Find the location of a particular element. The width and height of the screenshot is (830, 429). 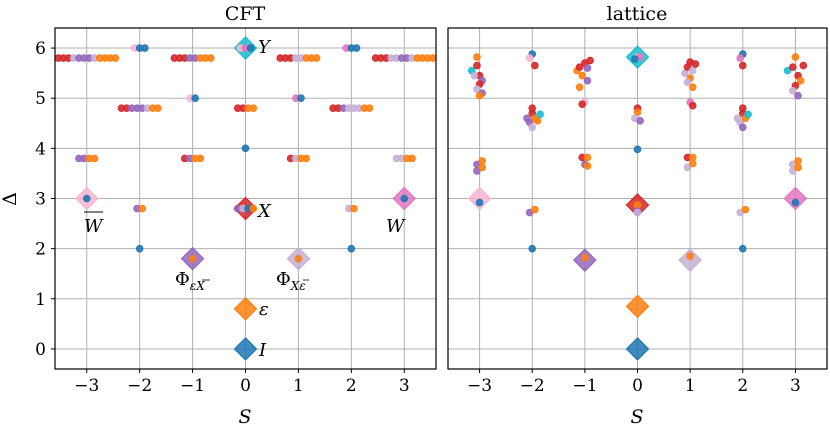

annot-phi-right-main: Φ is located at coordinates (283, 279).